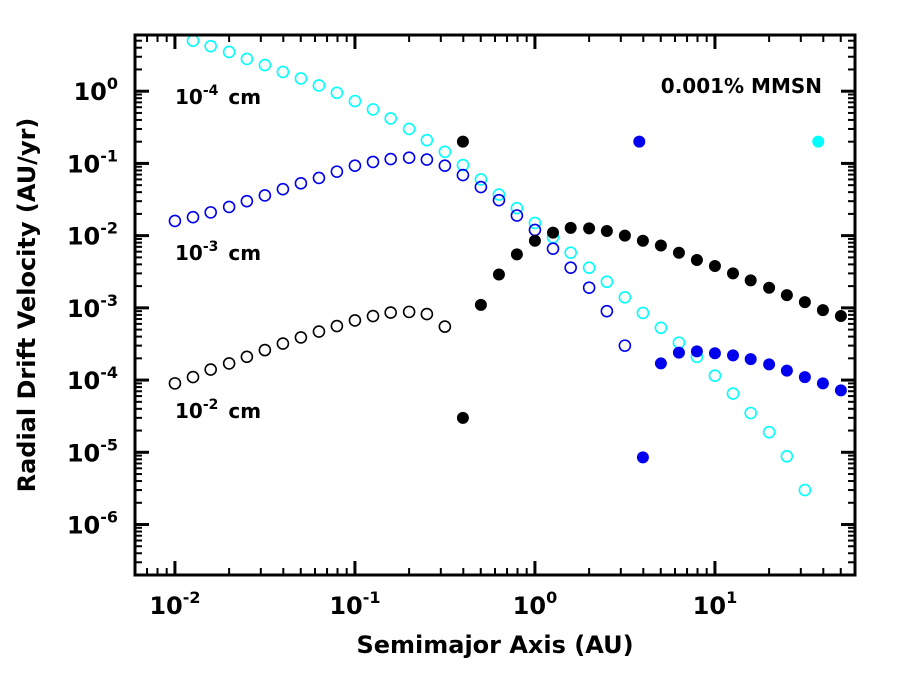  What do you see at coordinates (218, 410) in the screenshot?
I see `size-label-1e-2-cm: 10-2 cm` at bounding box center [218, 410].